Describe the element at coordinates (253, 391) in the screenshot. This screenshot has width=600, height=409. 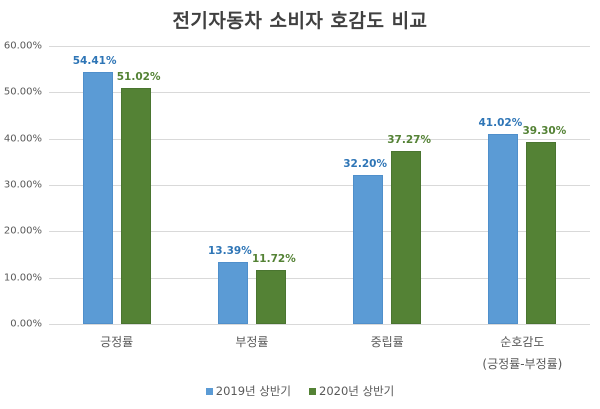
I see `legend-label-2019: 2019년 상반기` at that location.